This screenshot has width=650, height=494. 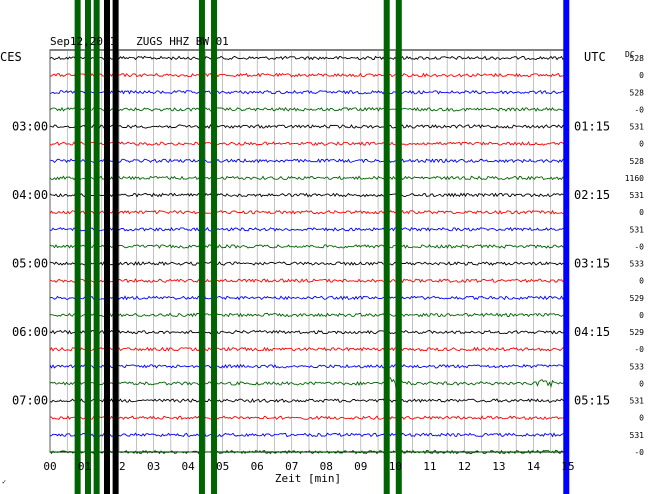 I want to click on x-tick-label: 13, so click(x=498, y=466).